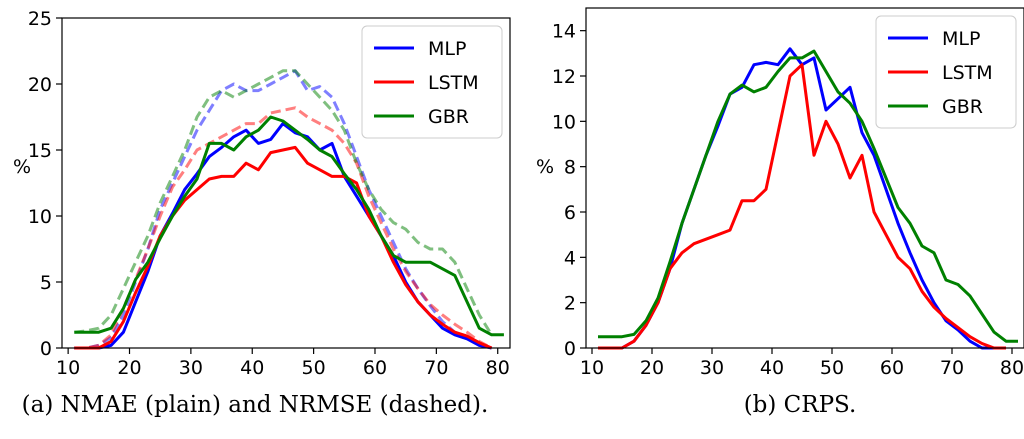 The width and height of the screenshot is (1024, 439). What do you see at coordinates (800, 405) in the screenshot?
I see `figure-caption: (b) CRPS.` at bounding box center [800, 405].